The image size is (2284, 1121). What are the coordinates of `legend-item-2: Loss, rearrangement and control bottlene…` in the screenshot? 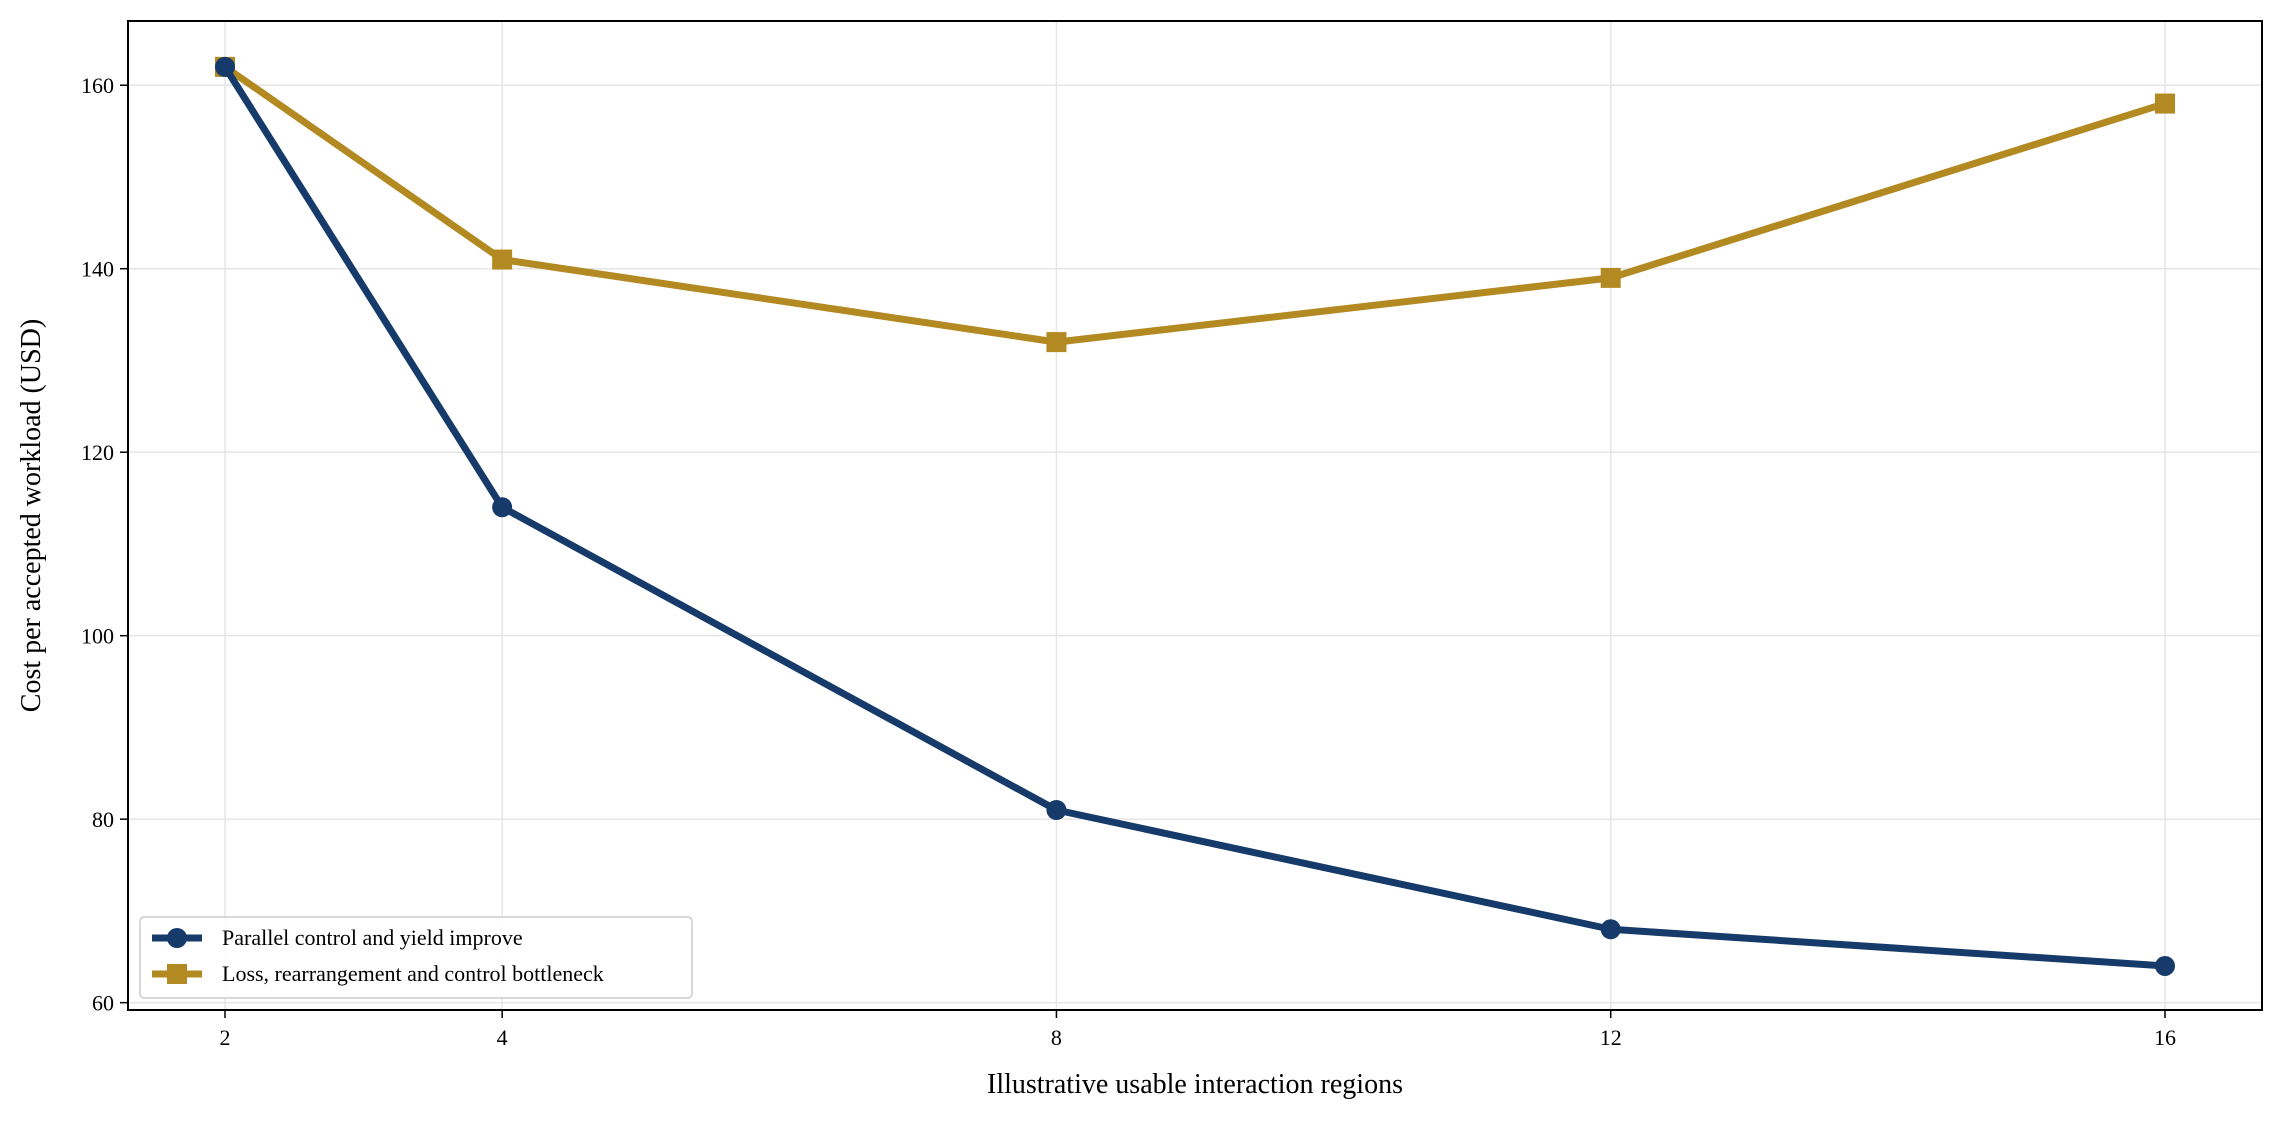 It's located at (378, 973).